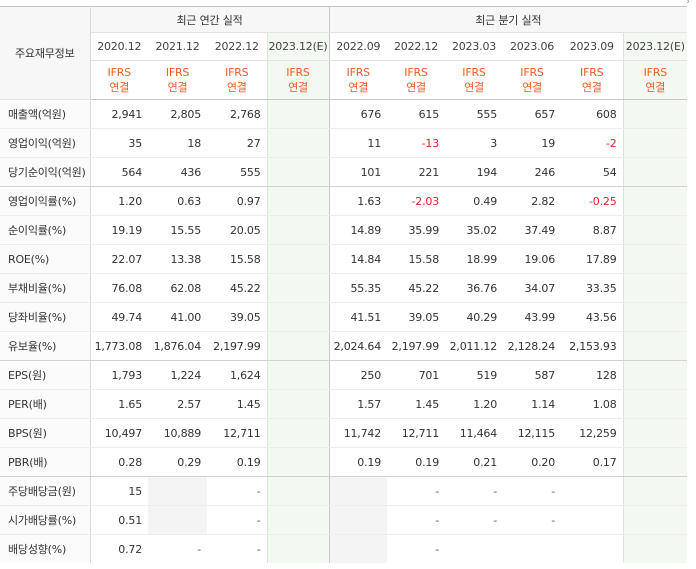  Describe the element at coordinates (119, 462) in the screenshot. I see `table-cell: 0.28` at that location.